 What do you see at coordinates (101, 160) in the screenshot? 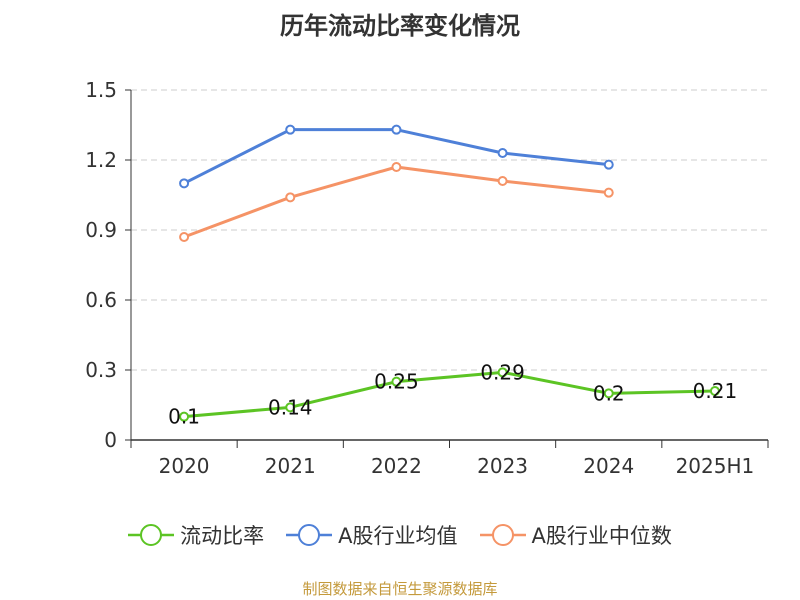
I see `y-tick-label: 1.2` at bounding box center [101, 160].